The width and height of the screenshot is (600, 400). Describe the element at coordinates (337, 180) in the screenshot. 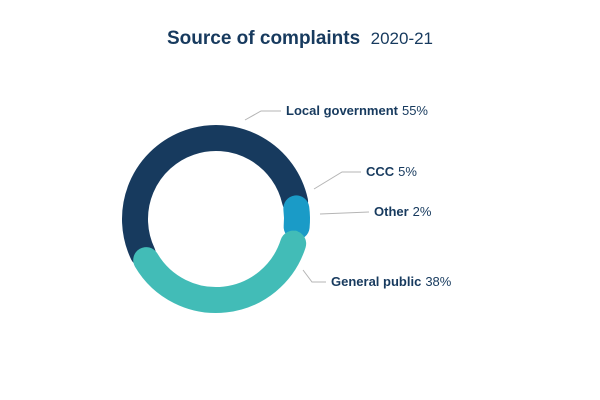

I see `leader-line-ccc` at that location.